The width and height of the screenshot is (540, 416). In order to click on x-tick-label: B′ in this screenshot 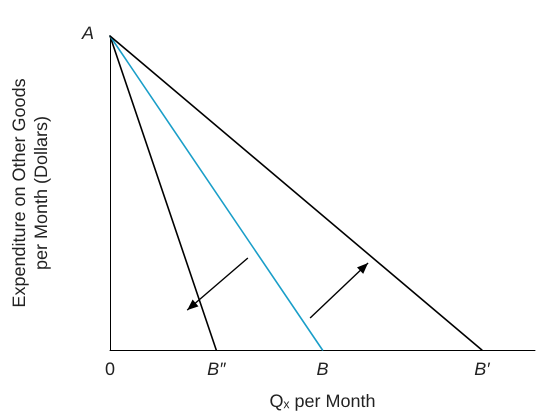, I will do `click(482, 369)`.